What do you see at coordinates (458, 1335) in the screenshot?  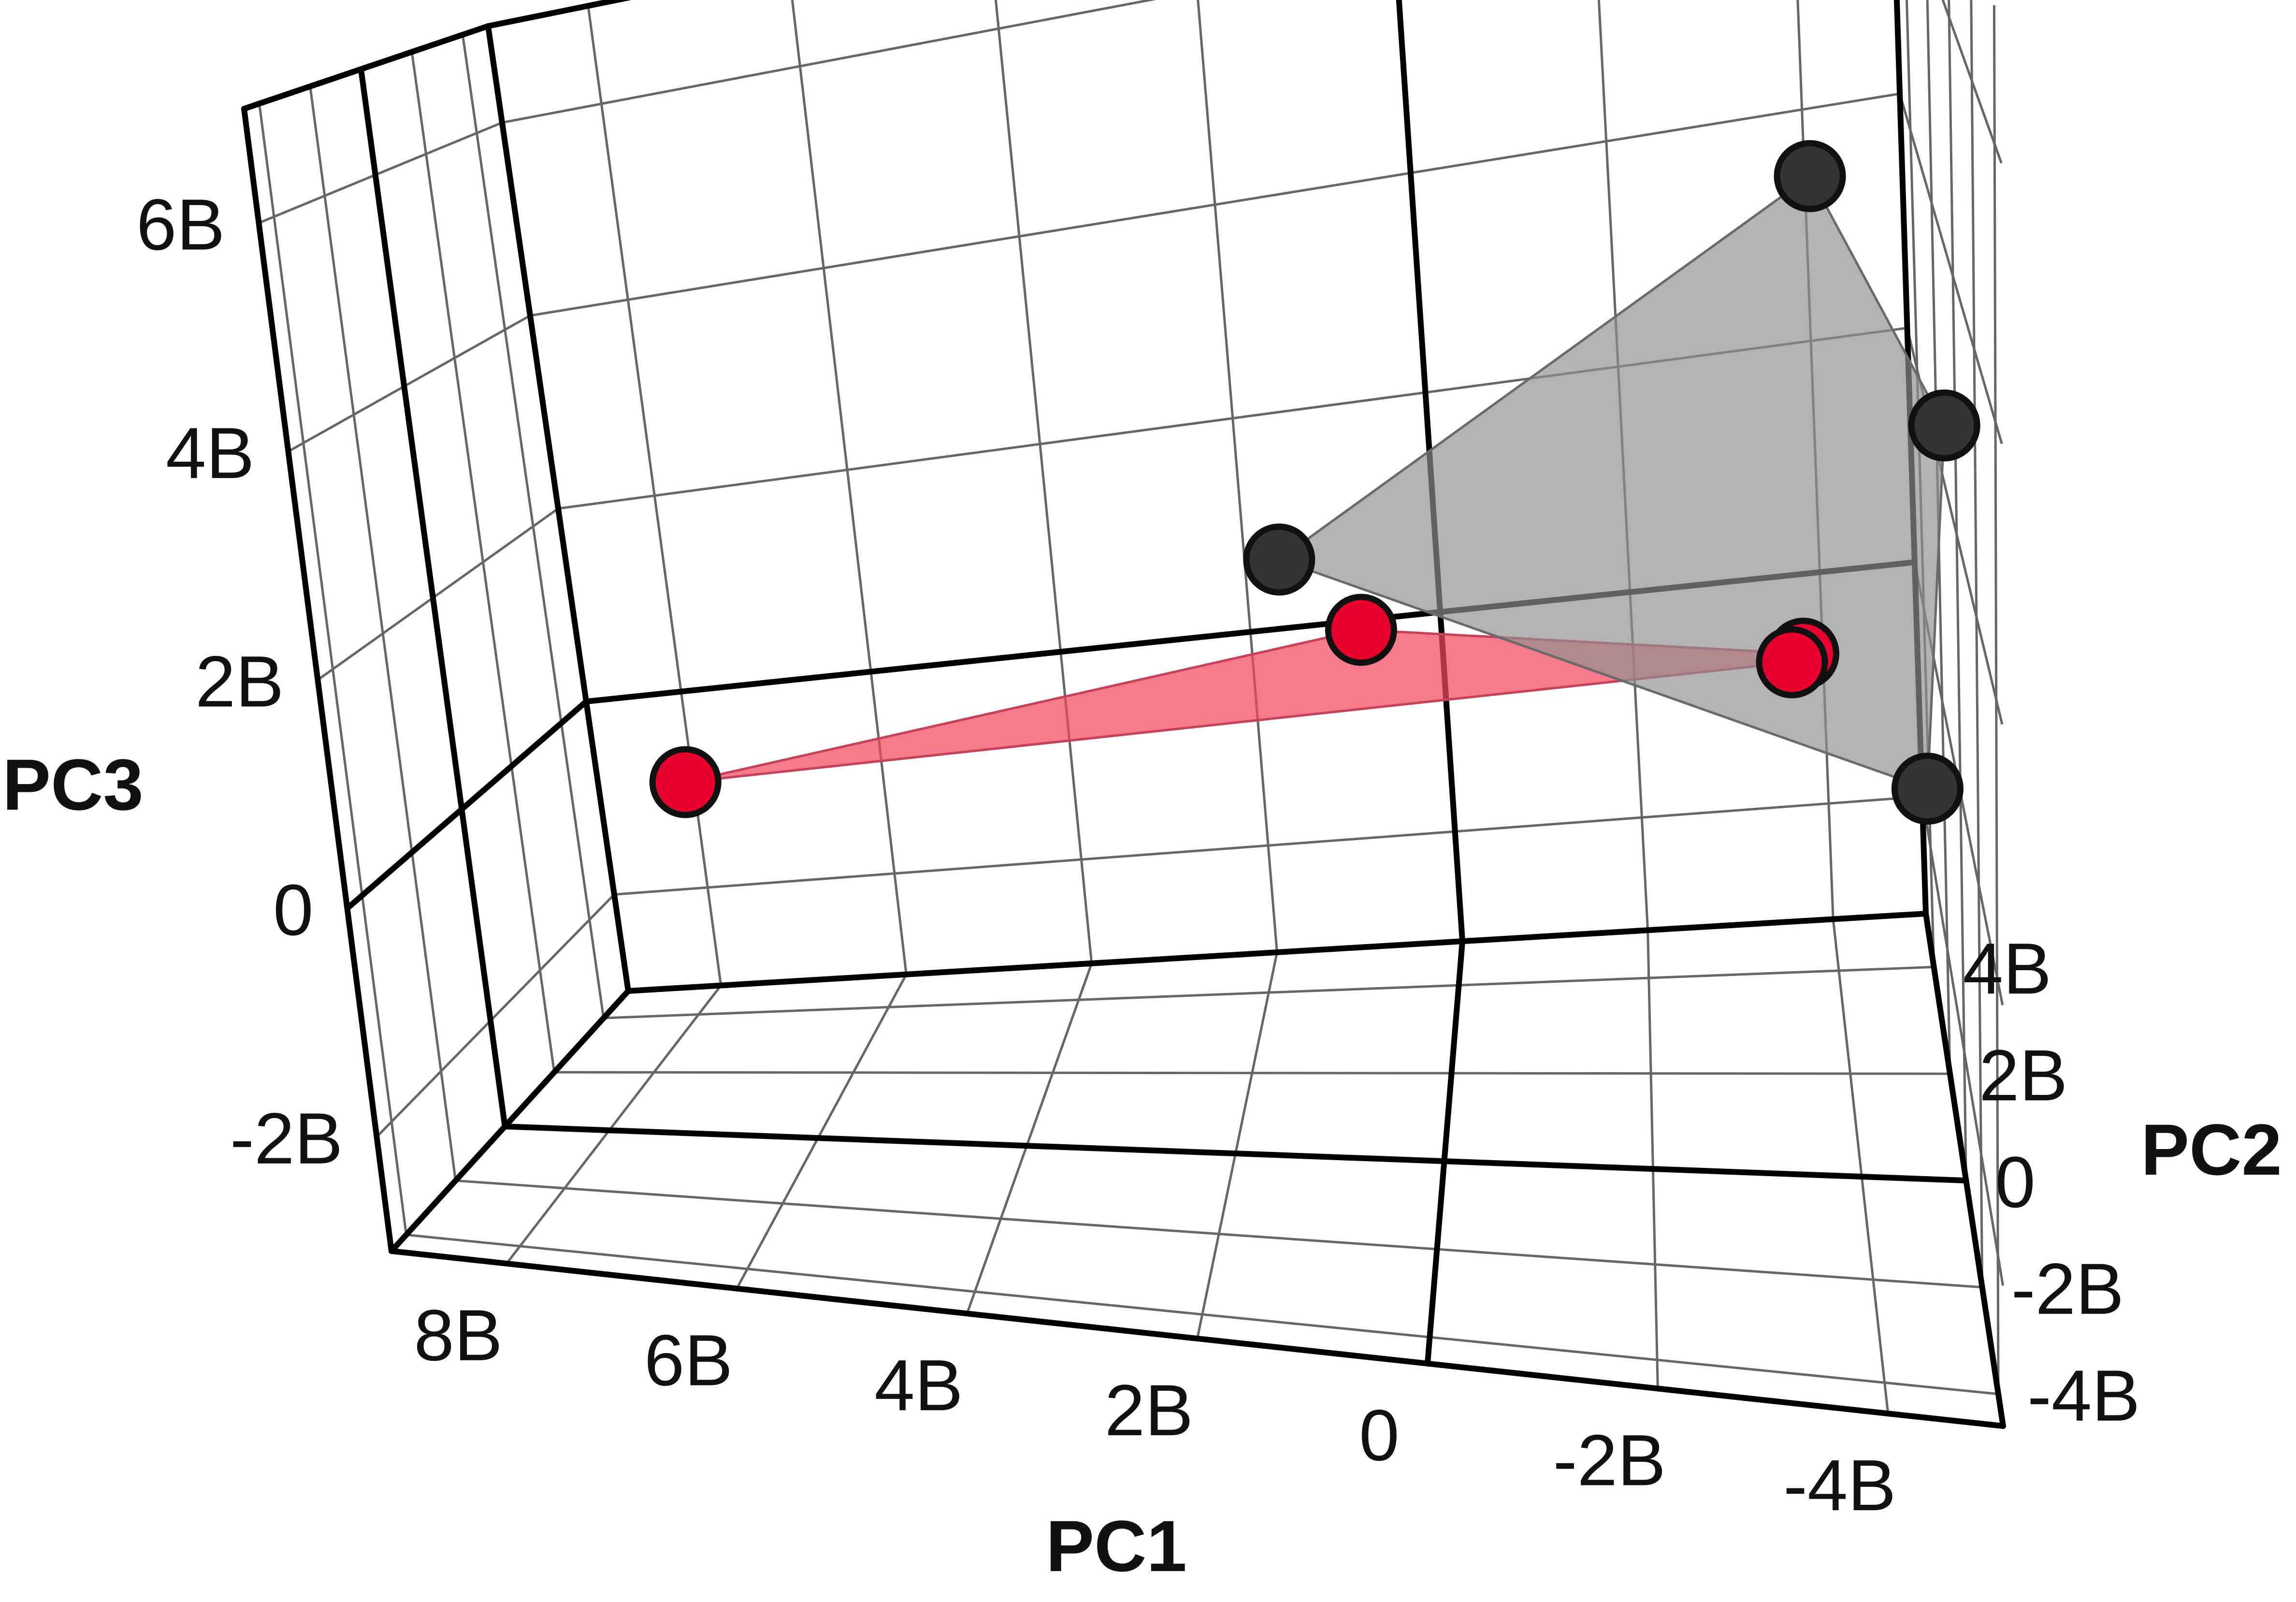 I see `x-tick-label: 8B` at bounding box center [458, 1335].